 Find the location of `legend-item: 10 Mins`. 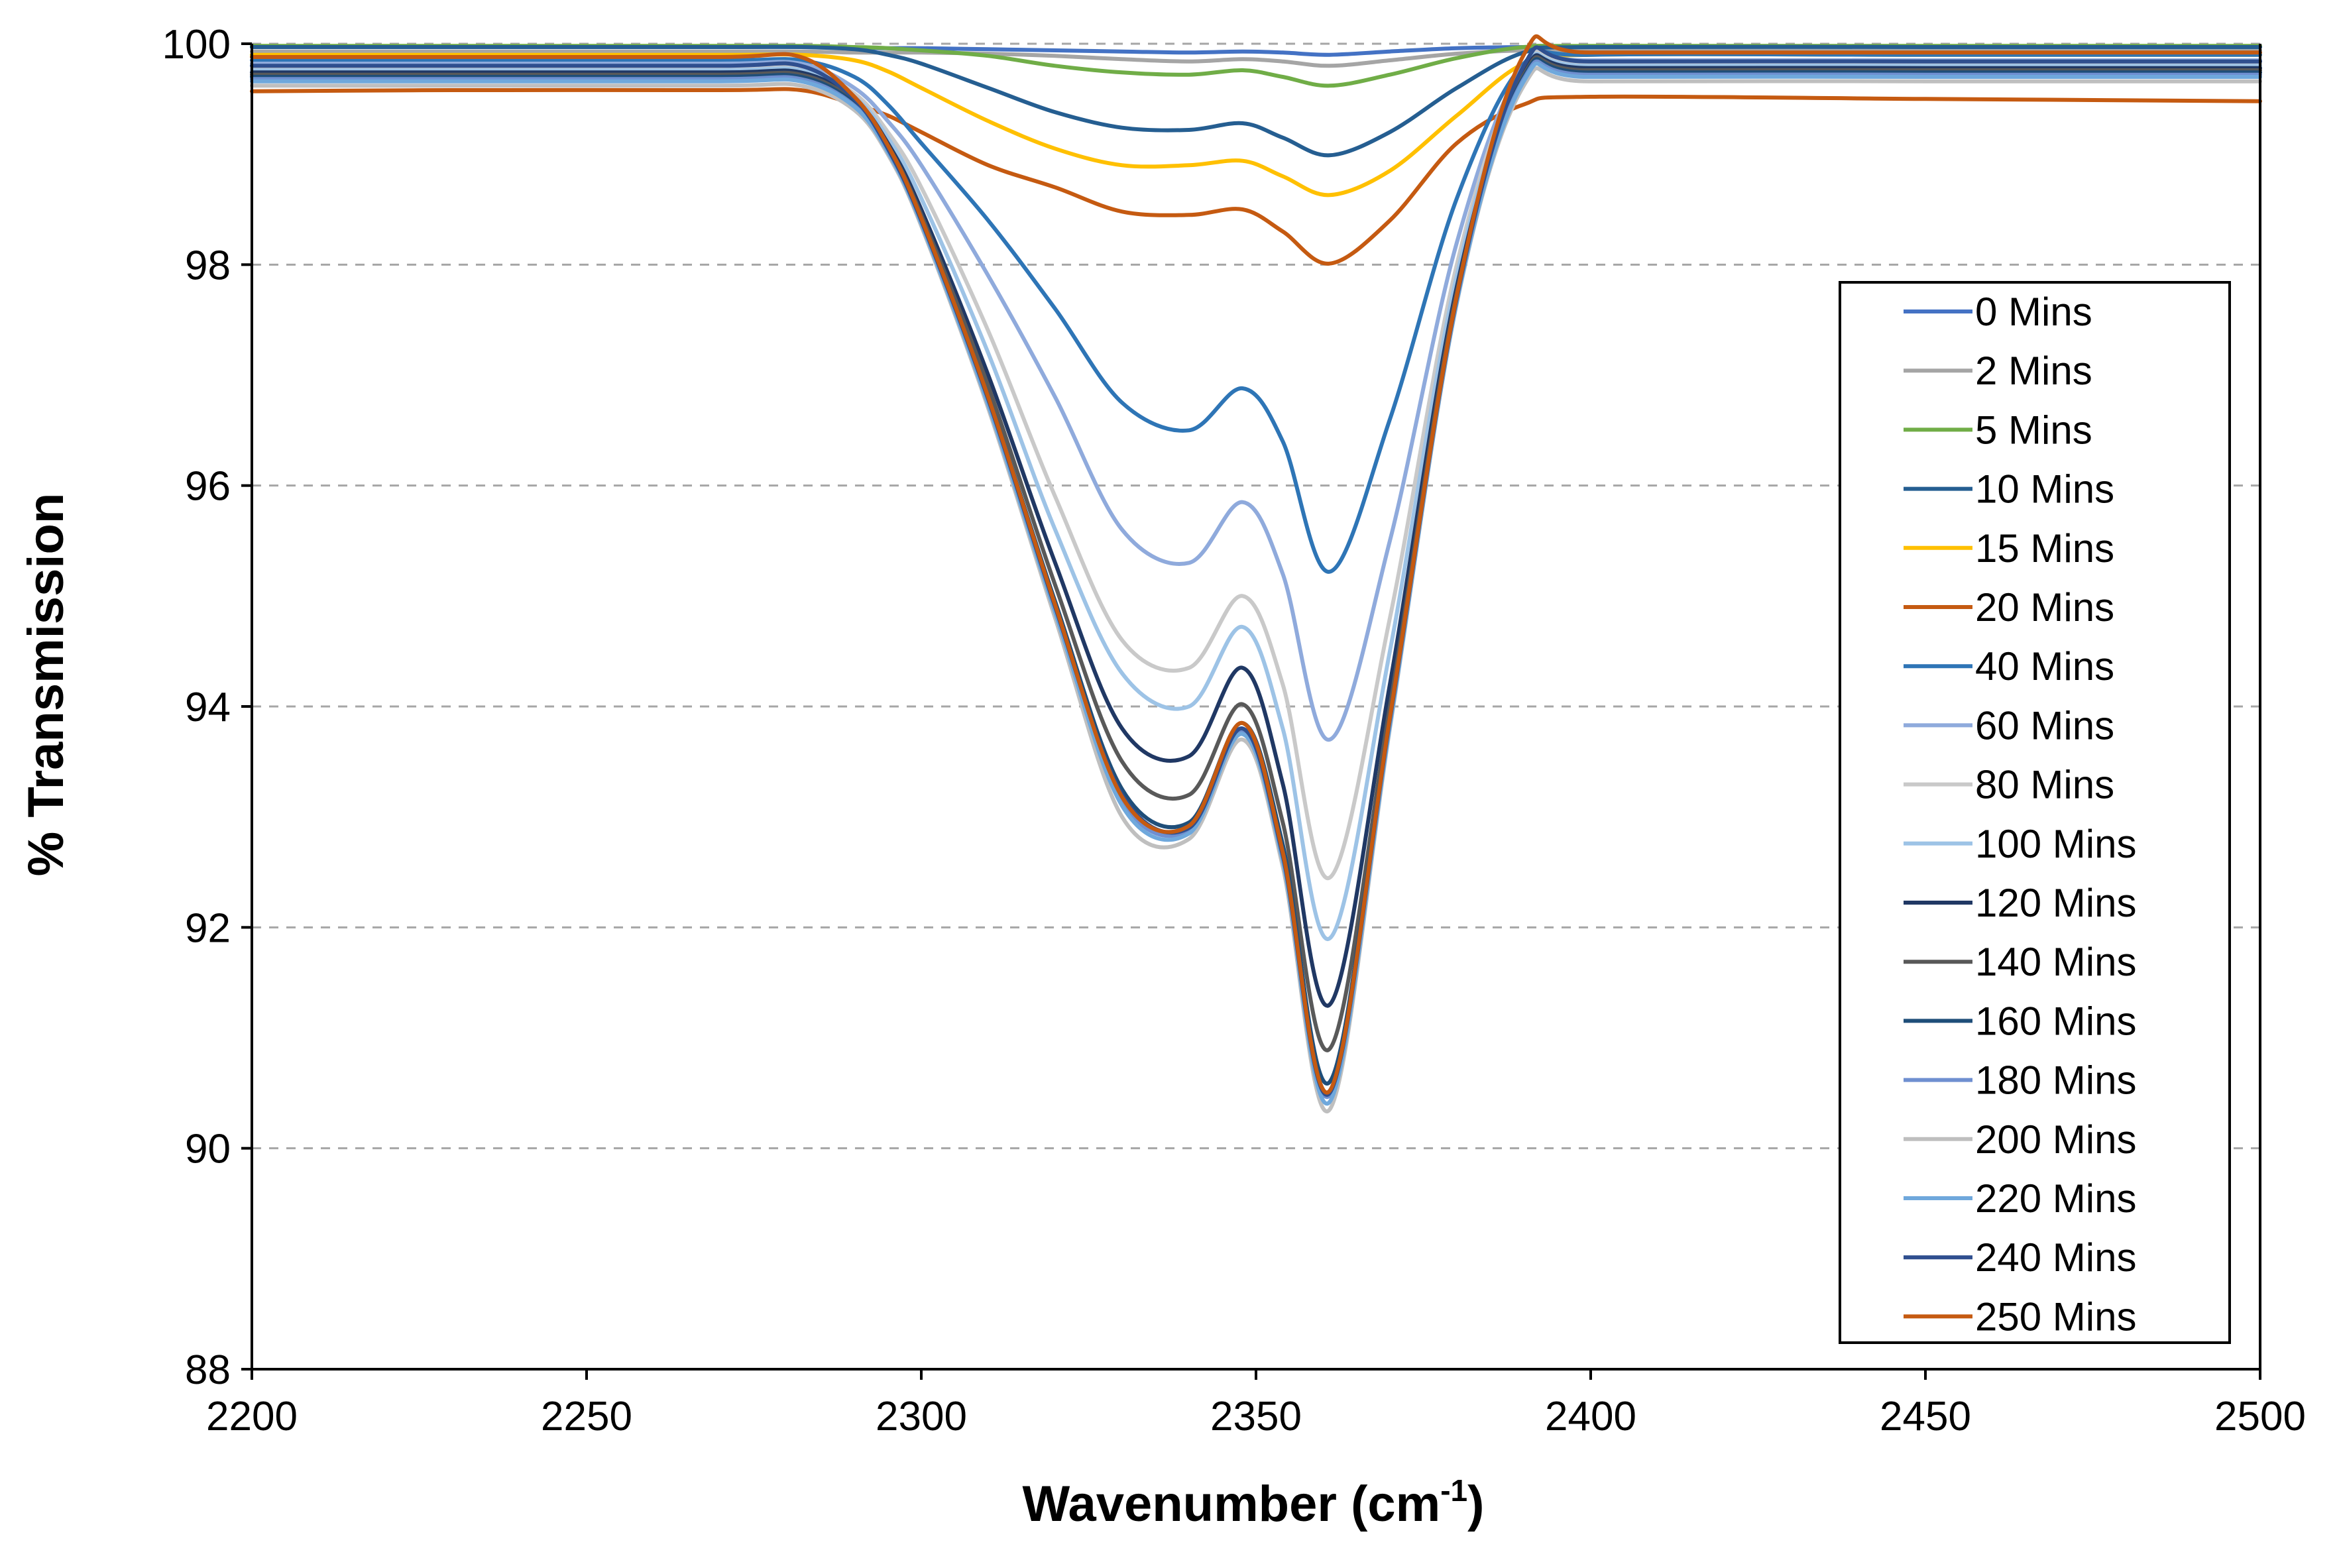

legend-item: 10 Mins is located at coordinates (2009, 489).